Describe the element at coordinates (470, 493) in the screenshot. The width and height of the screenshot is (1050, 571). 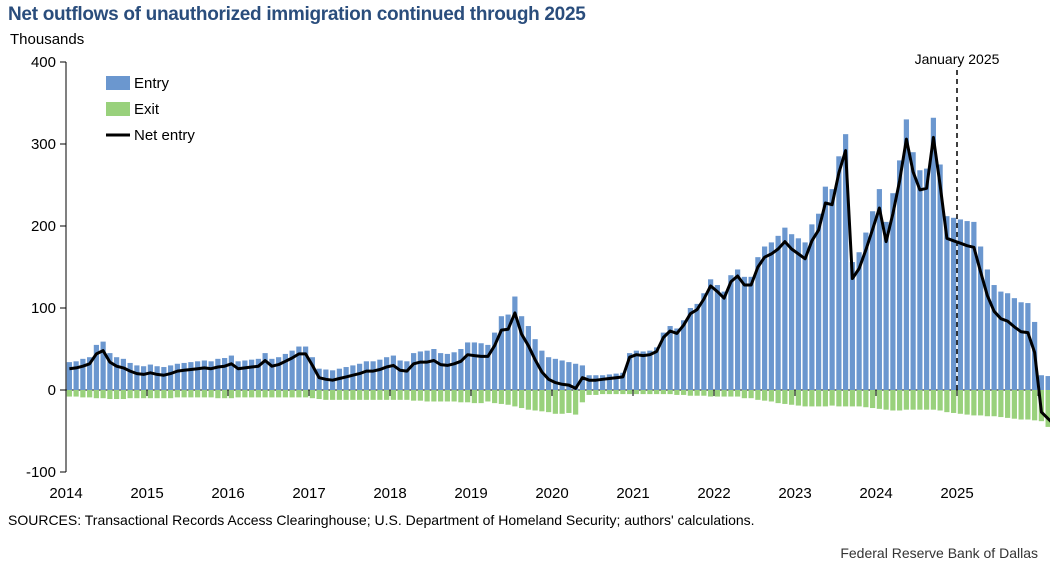
I see `x-tick-label: 2019` at that location.